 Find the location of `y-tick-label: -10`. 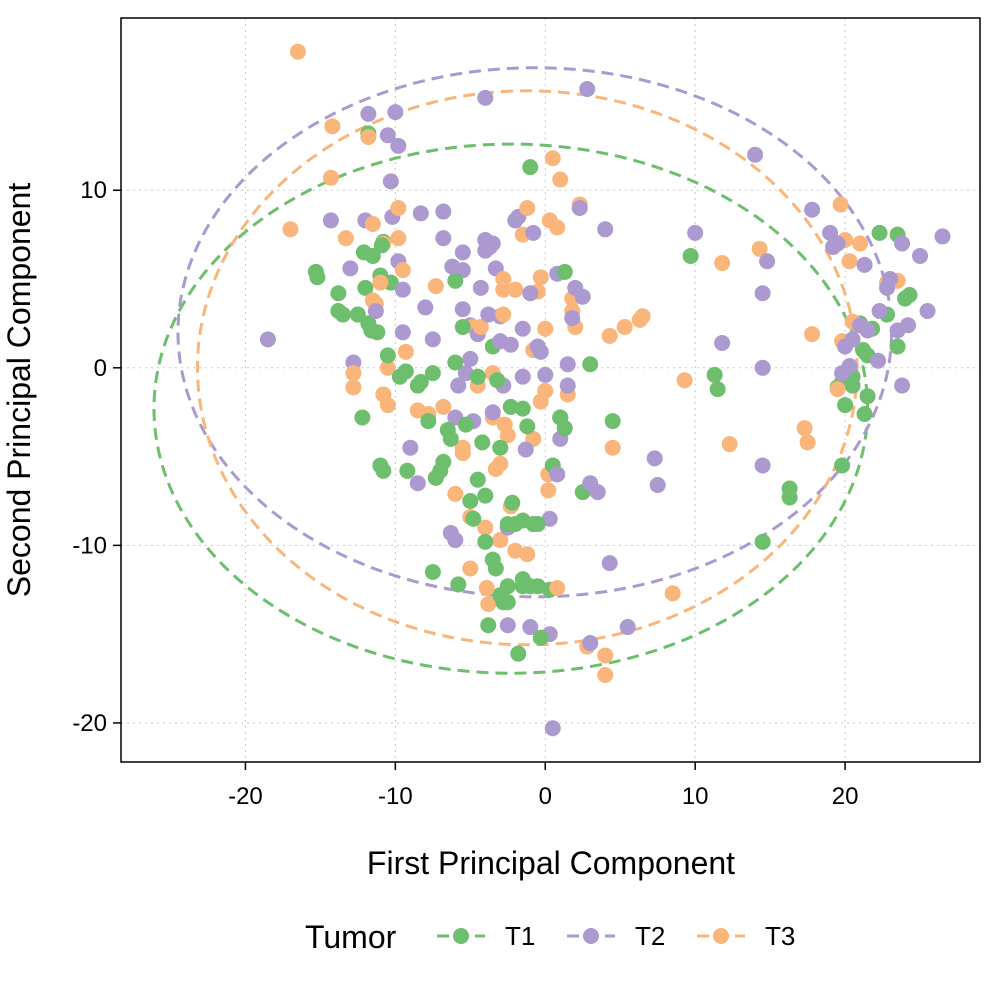

y-tick-label: -10 is located at coordinates (89, 545).